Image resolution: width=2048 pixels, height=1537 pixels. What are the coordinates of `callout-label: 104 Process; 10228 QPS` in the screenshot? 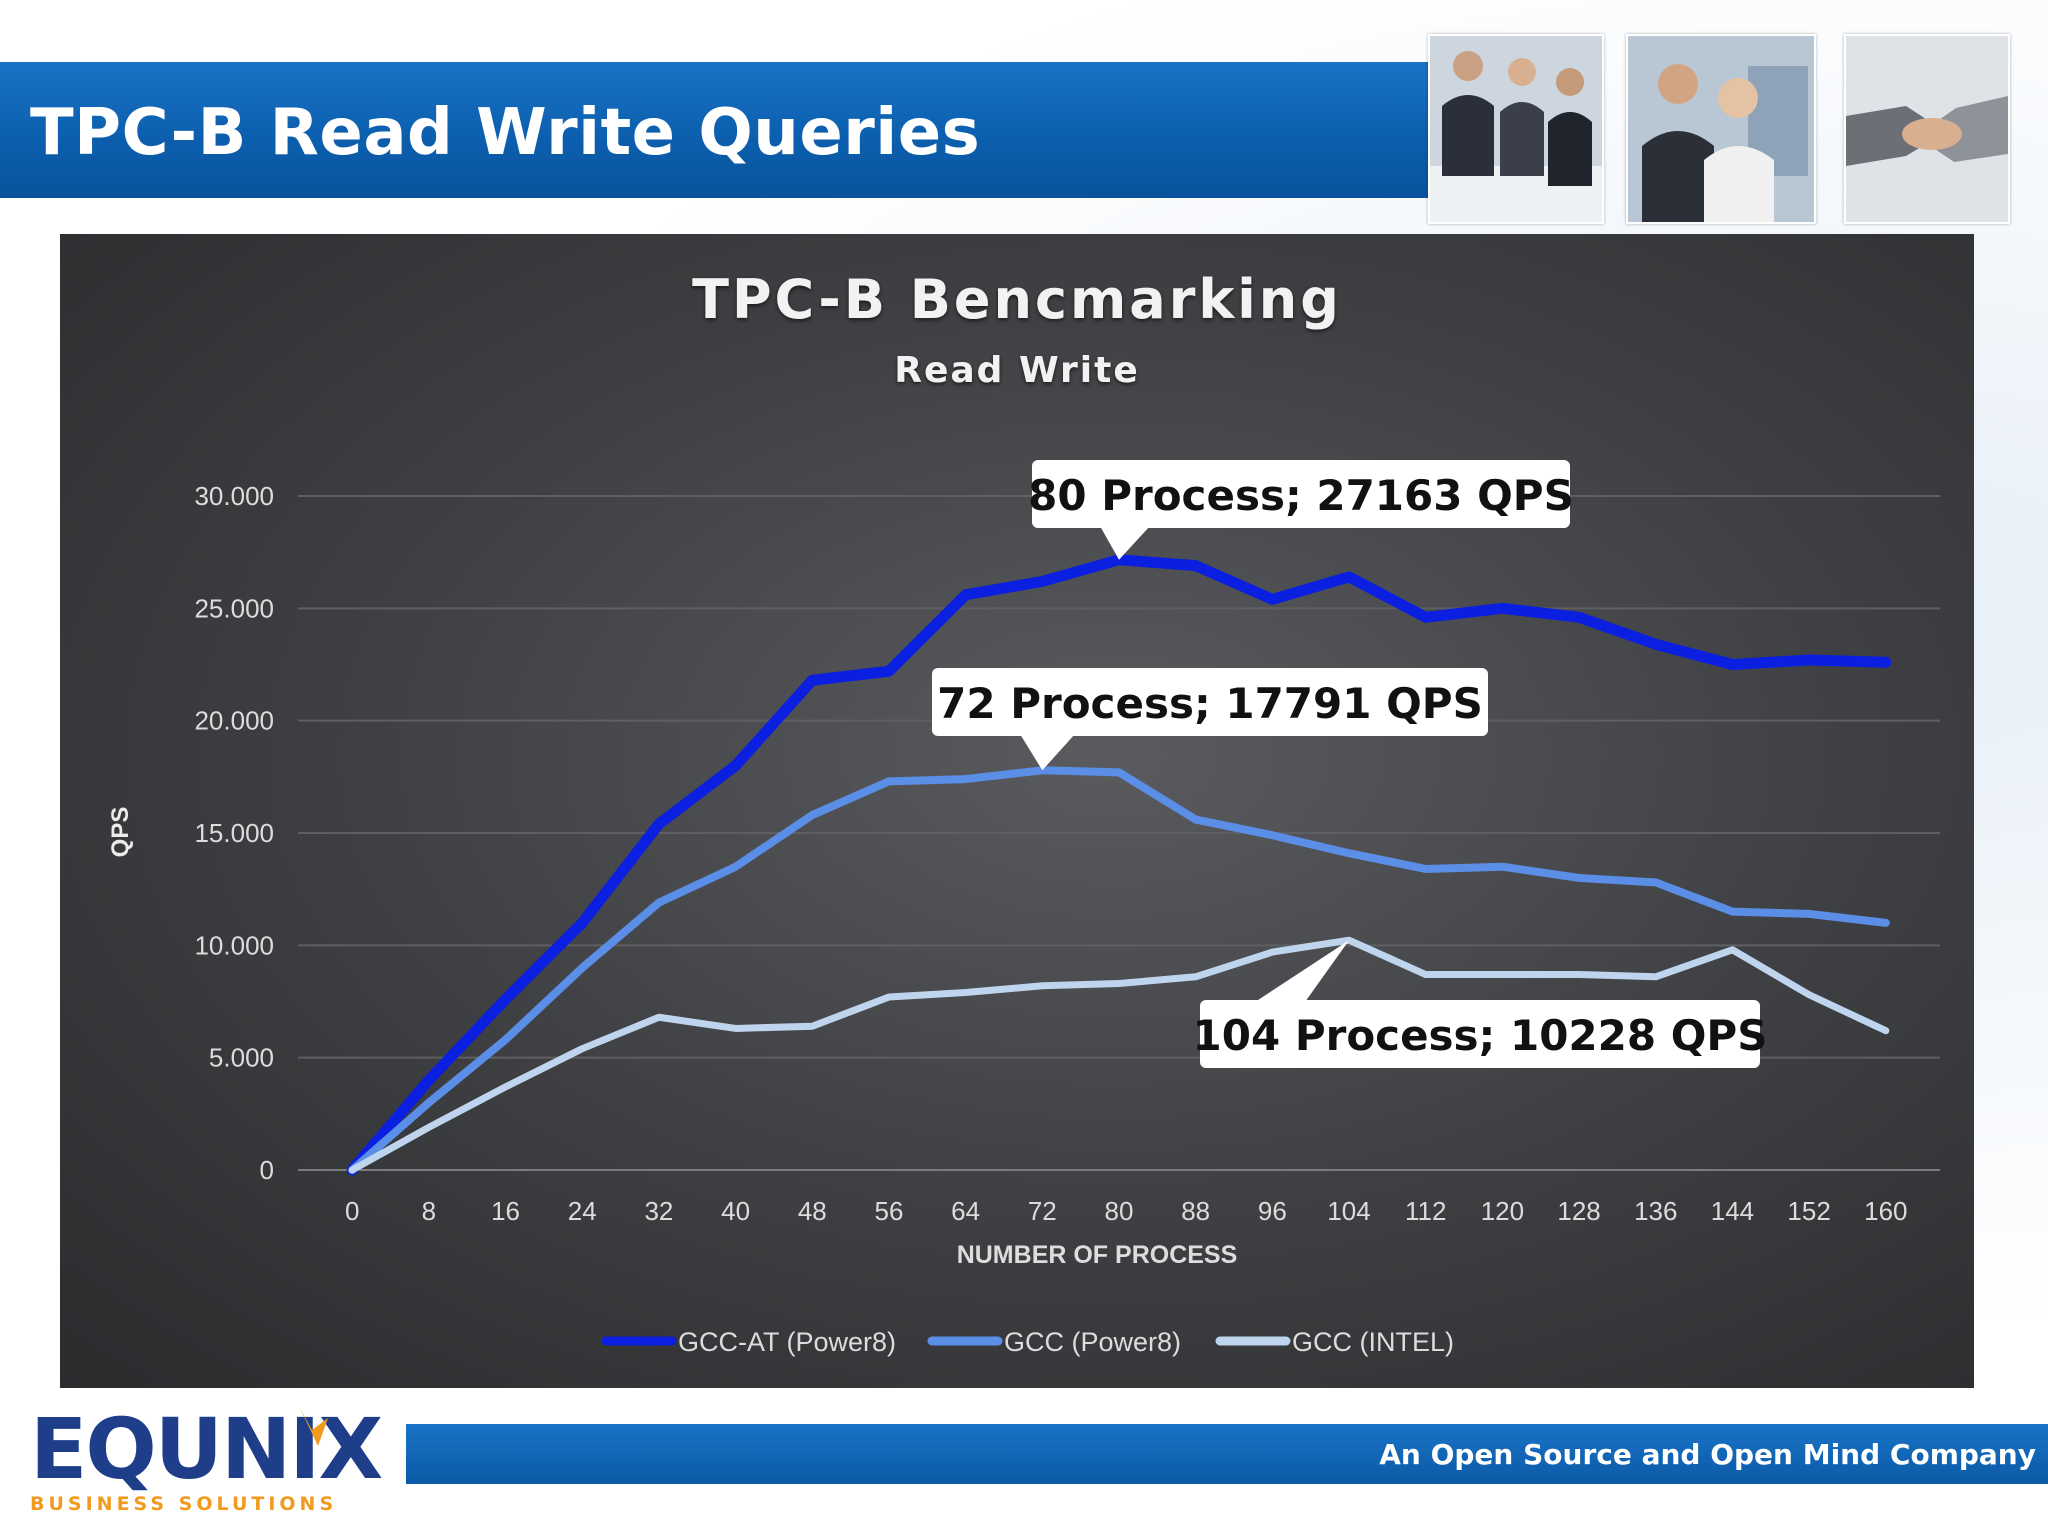 It's located at (1480, 1035).